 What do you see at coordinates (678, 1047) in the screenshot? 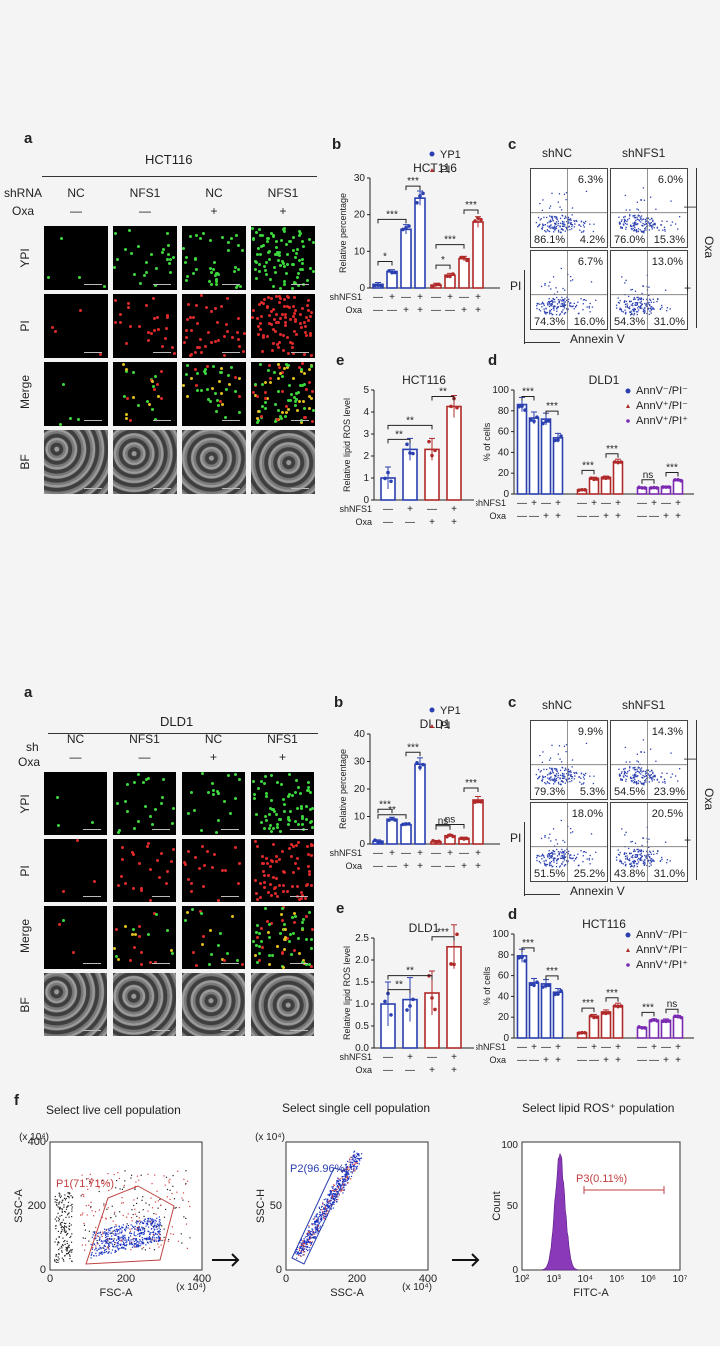
I see `sh-sign: +` at bounding box center [678, 1047].